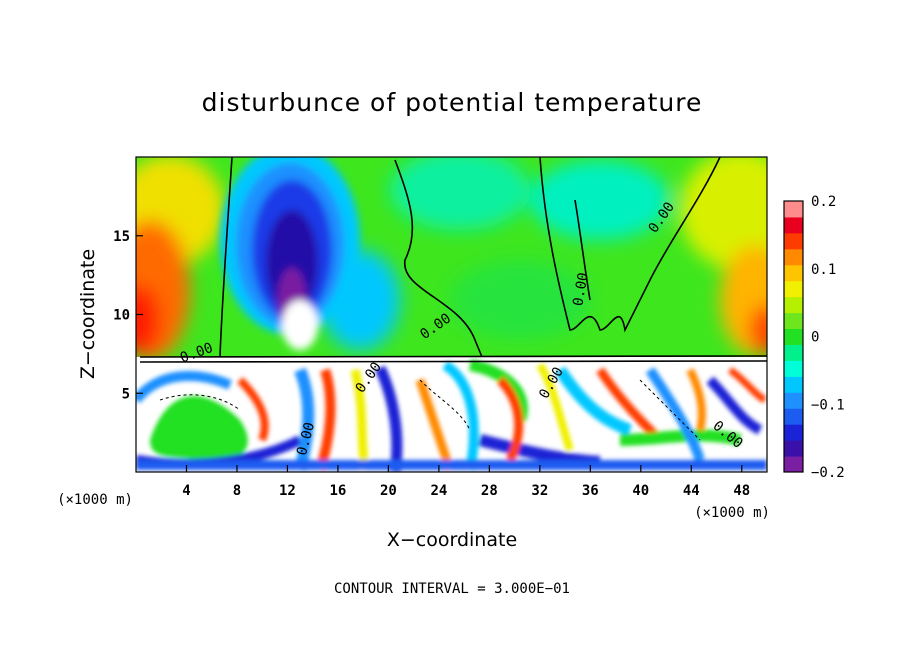  Describe the element at coordinates (732, 513) in the screenshot. I see `x-unit-right: (×1000 m)` at that location.